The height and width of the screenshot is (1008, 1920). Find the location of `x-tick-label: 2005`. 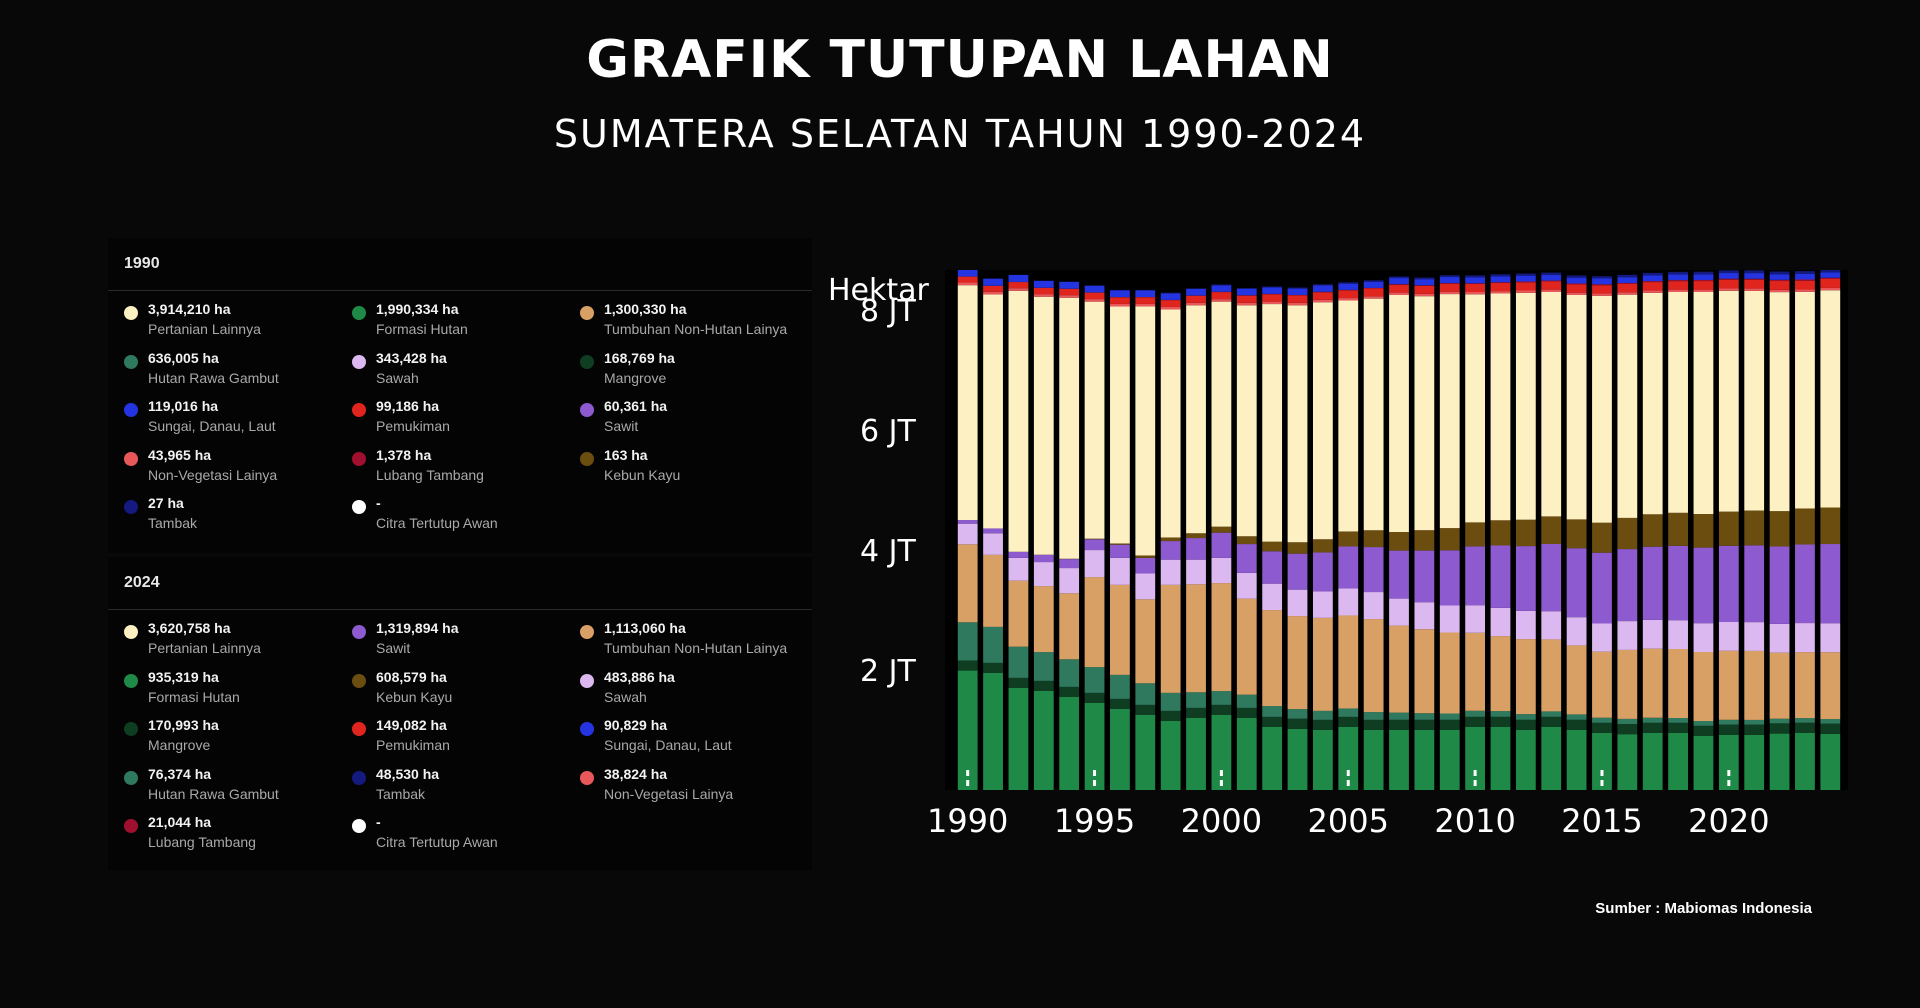

x-tick-label: 2005 is located at coordinates (1348, 821).